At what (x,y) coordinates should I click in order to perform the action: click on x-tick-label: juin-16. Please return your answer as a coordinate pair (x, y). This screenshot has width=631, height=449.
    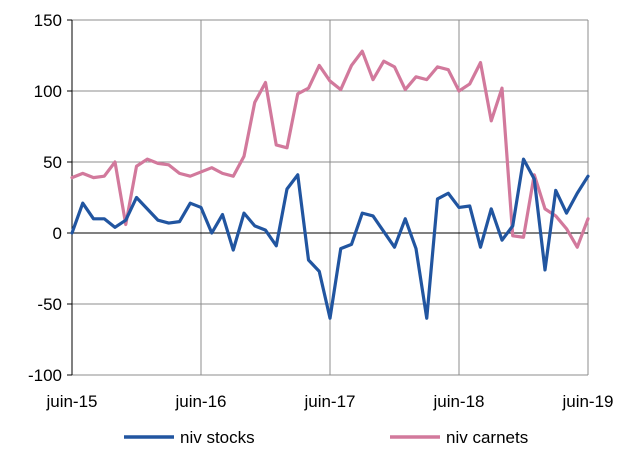
    Looking at the image, I should click on (200, 401).